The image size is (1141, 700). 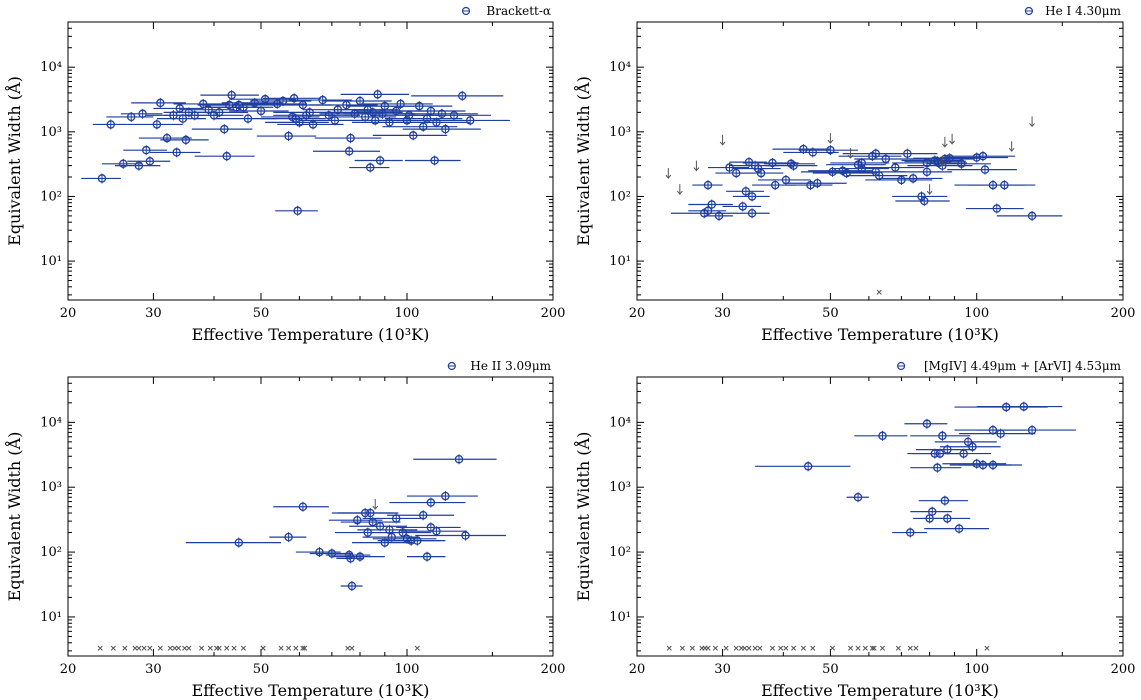 I want to click on x-tick-label: 20, so click(x=68, y=313).